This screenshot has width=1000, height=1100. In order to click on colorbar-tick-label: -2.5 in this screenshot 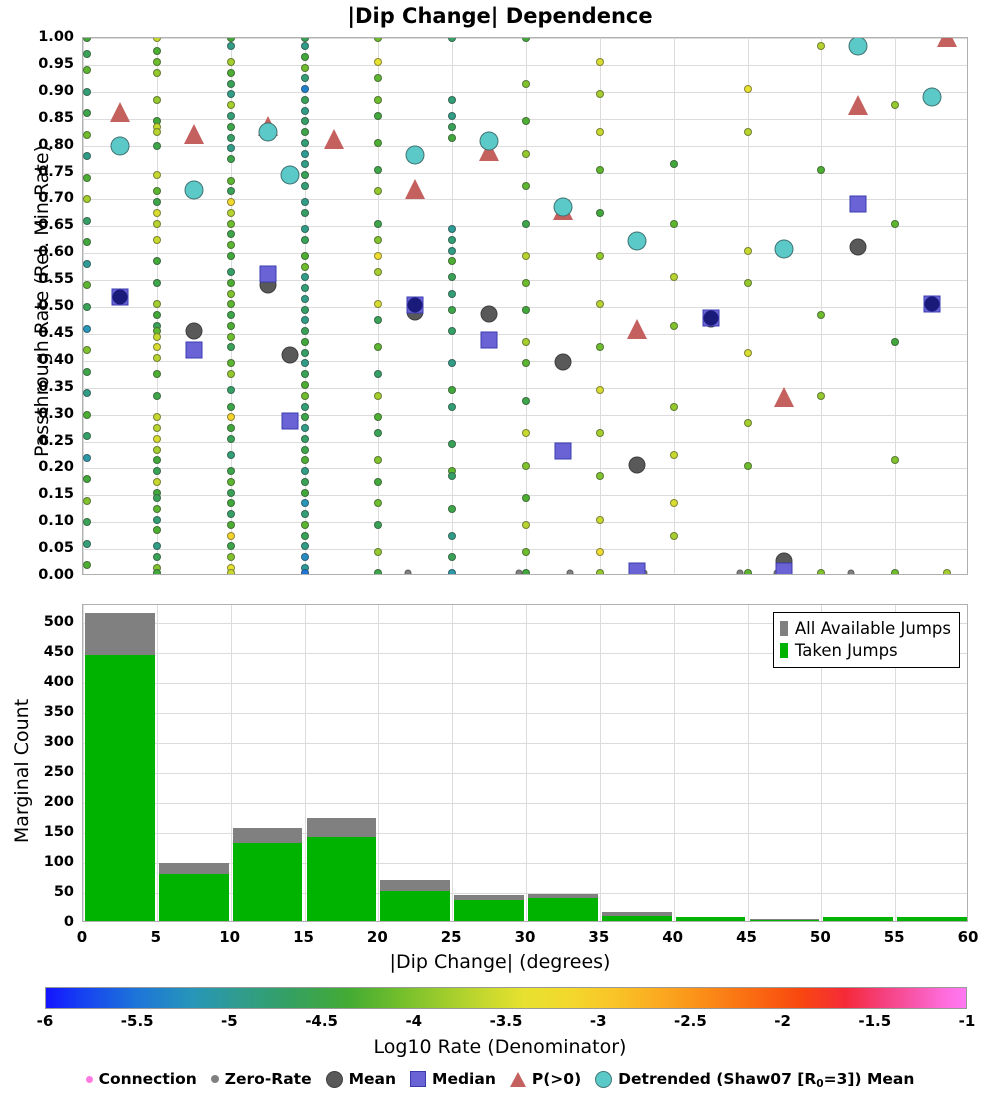, I will do `click(690, 1021)`.